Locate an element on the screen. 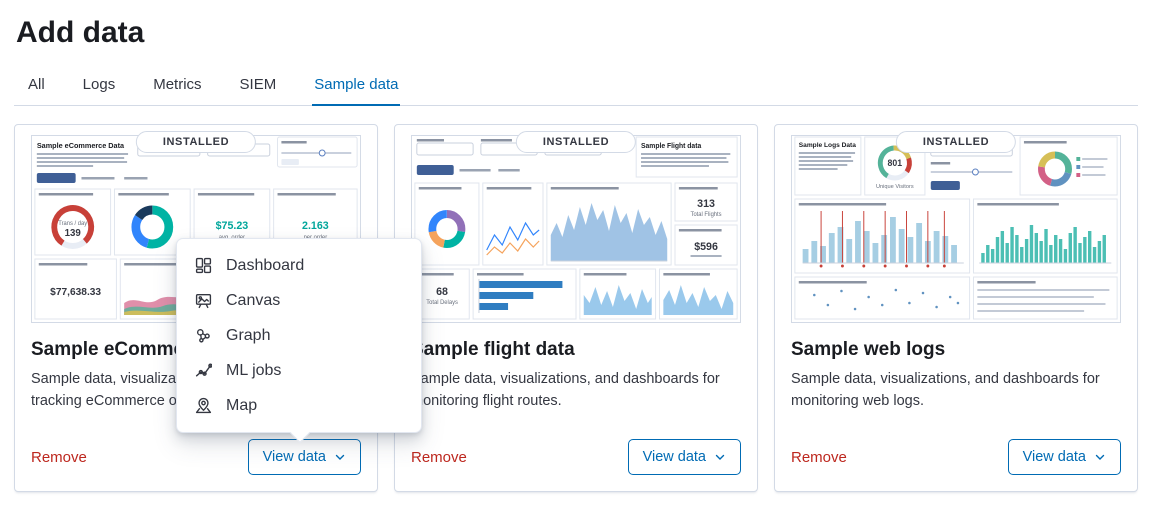 The image size is (1152, 506). menu-item-dashboard: Dashboard is located at coordinates (299, 265).